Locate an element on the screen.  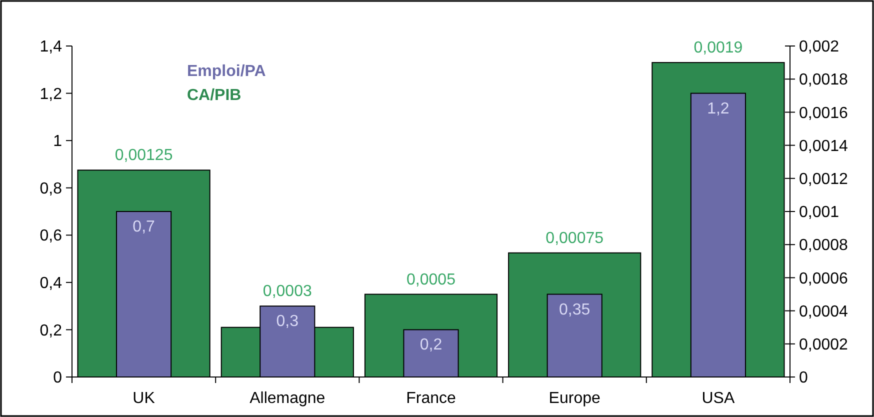
x-tick-label: Allemagne is located at coordinates (288, 398).